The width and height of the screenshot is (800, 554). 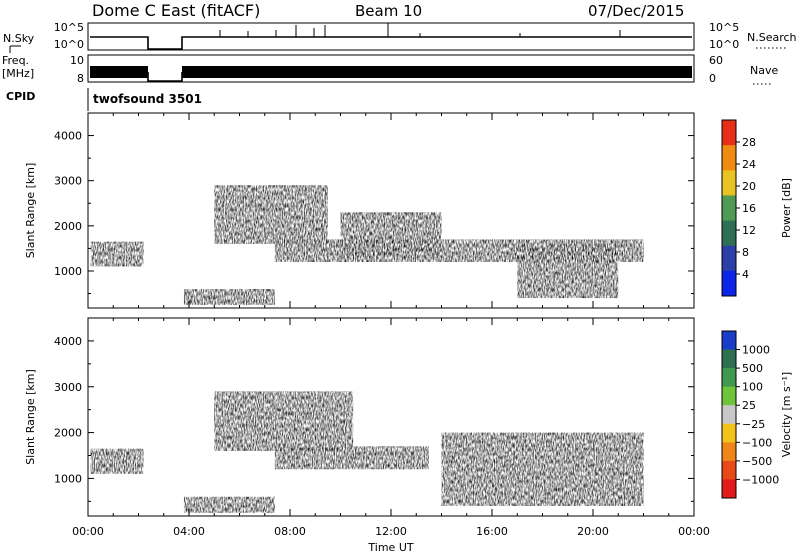 I want to click on power-ytick-label: 1000, so click(x=68, y=271).